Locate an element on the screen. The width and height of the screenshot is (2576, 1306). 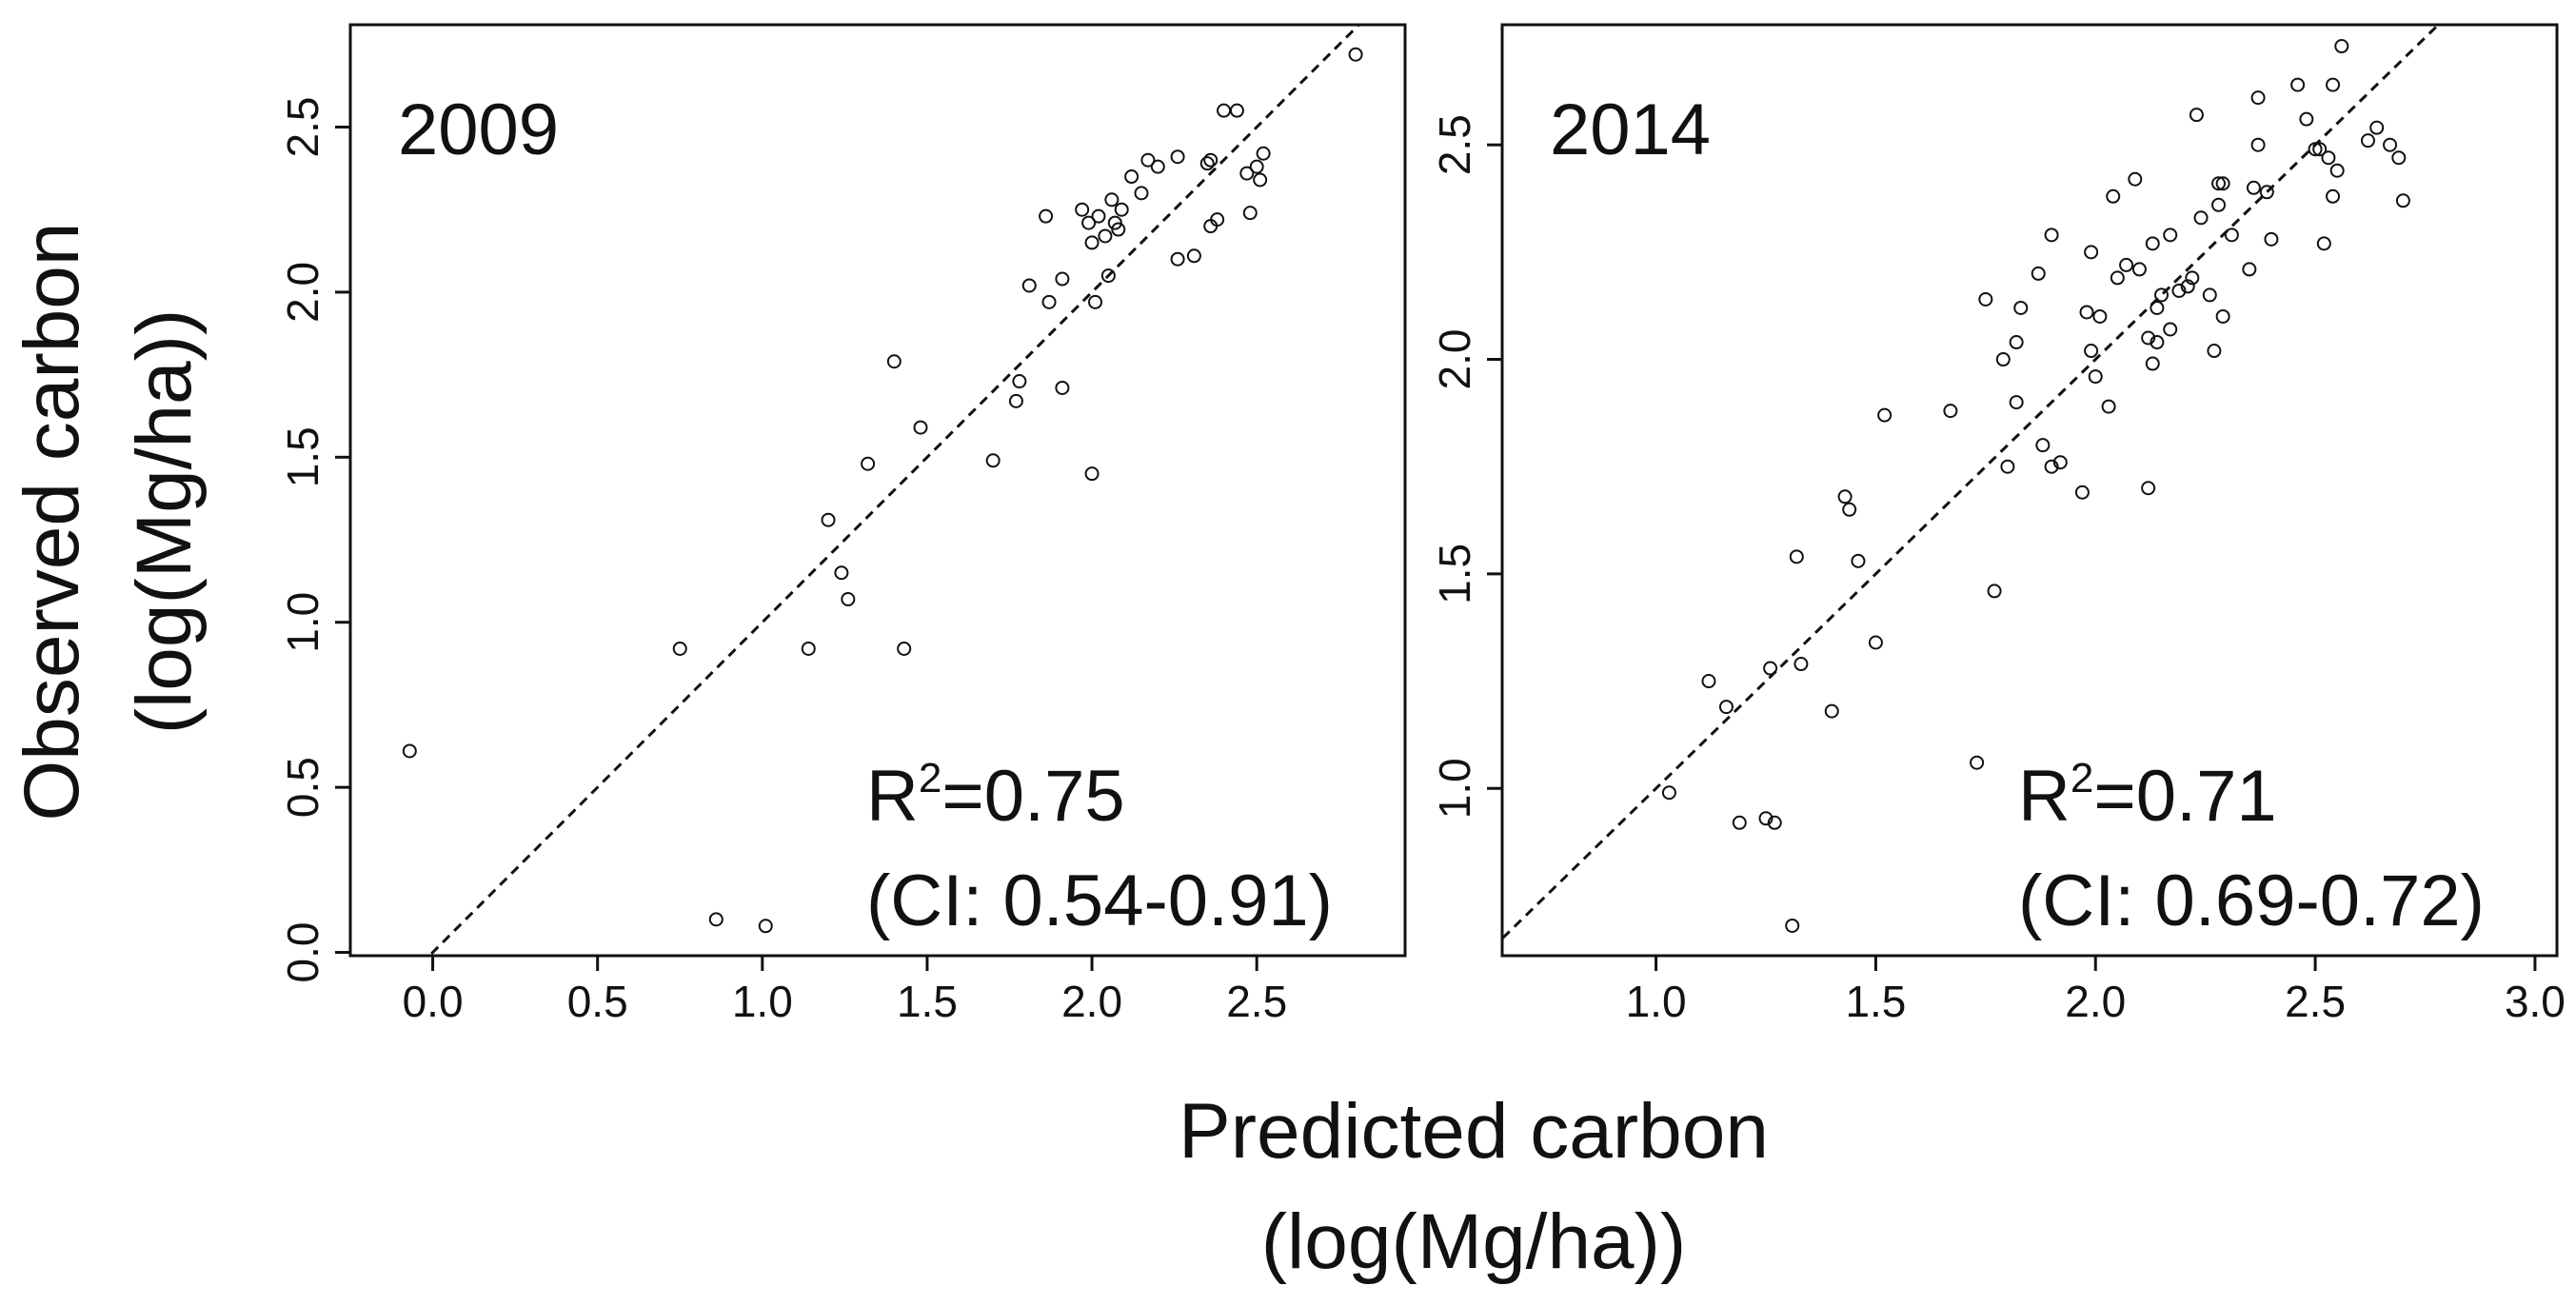
x-tick-label: 0.0 is located at coordinates (434, 1001).